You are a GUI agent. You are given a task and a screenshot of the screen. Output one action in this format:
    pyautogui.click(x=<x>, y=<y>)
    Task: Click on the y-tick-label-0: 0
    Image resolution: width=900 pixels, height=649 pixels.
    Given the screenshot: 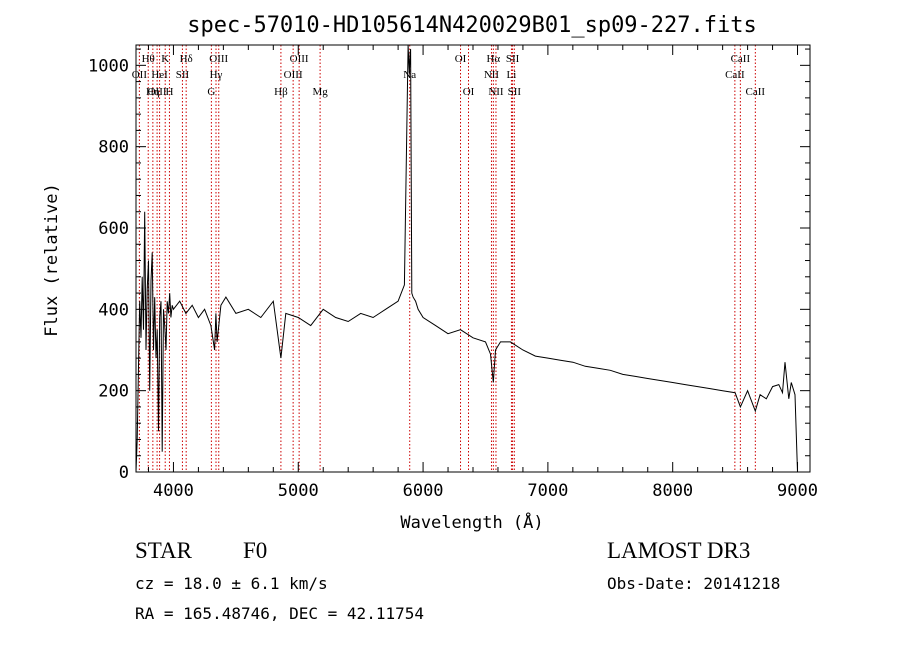 What is the action you would take?
    pyautogui.click(x=124, y=473)
    